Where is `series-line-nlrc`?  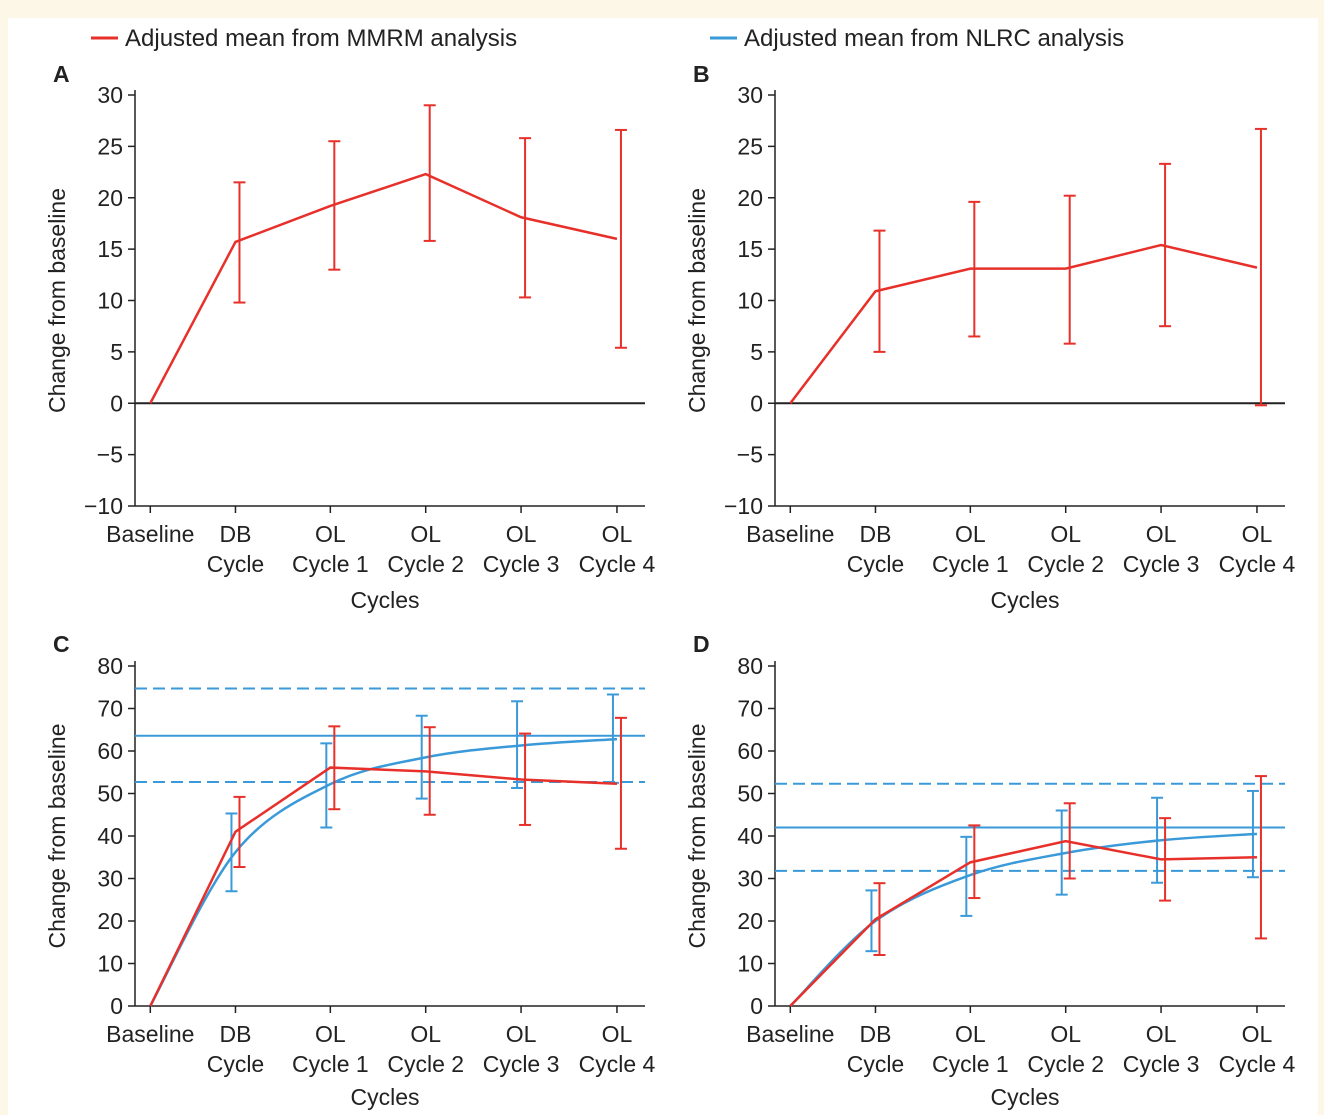 series-line-nlrc is located at coordinates (1023, 919).